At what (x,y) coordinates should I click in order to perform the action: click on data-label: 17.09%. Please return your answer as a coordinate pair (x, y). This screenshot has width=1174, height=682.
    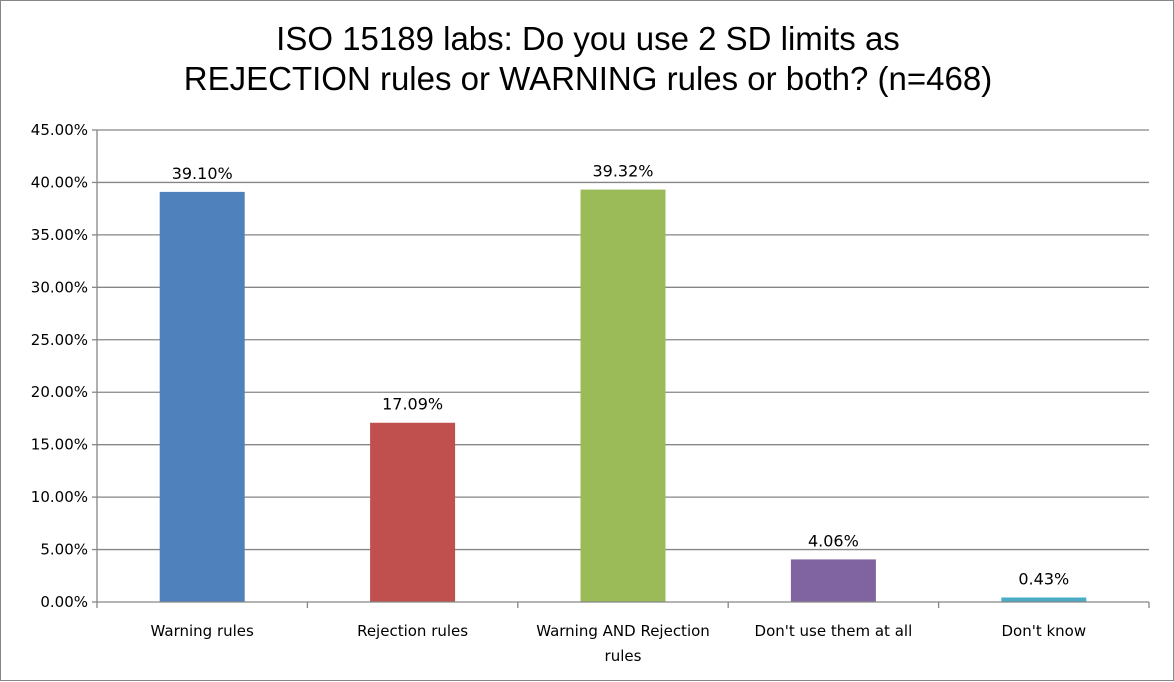
    Looking at the image, I should click on (412, 404).